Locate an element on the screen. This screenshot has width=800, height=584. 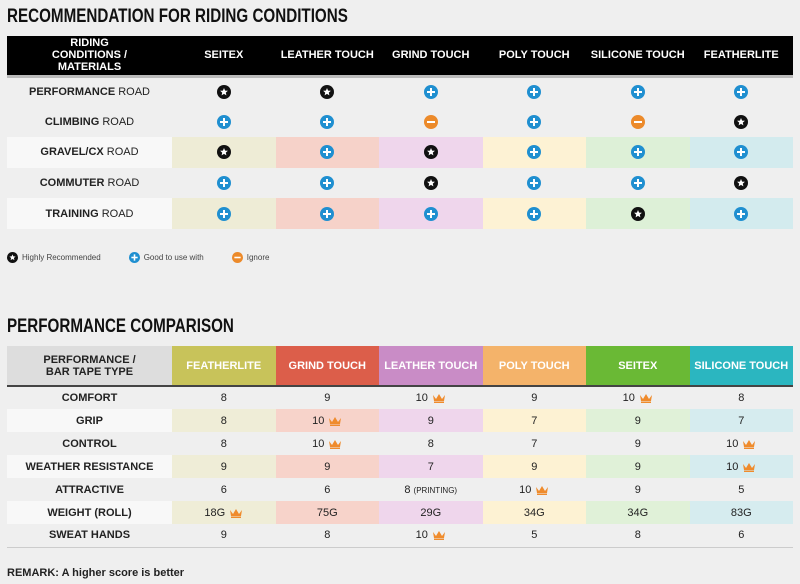
column-header-grind-touch: GRIND TOUCH is located at coordinates (431, 57).